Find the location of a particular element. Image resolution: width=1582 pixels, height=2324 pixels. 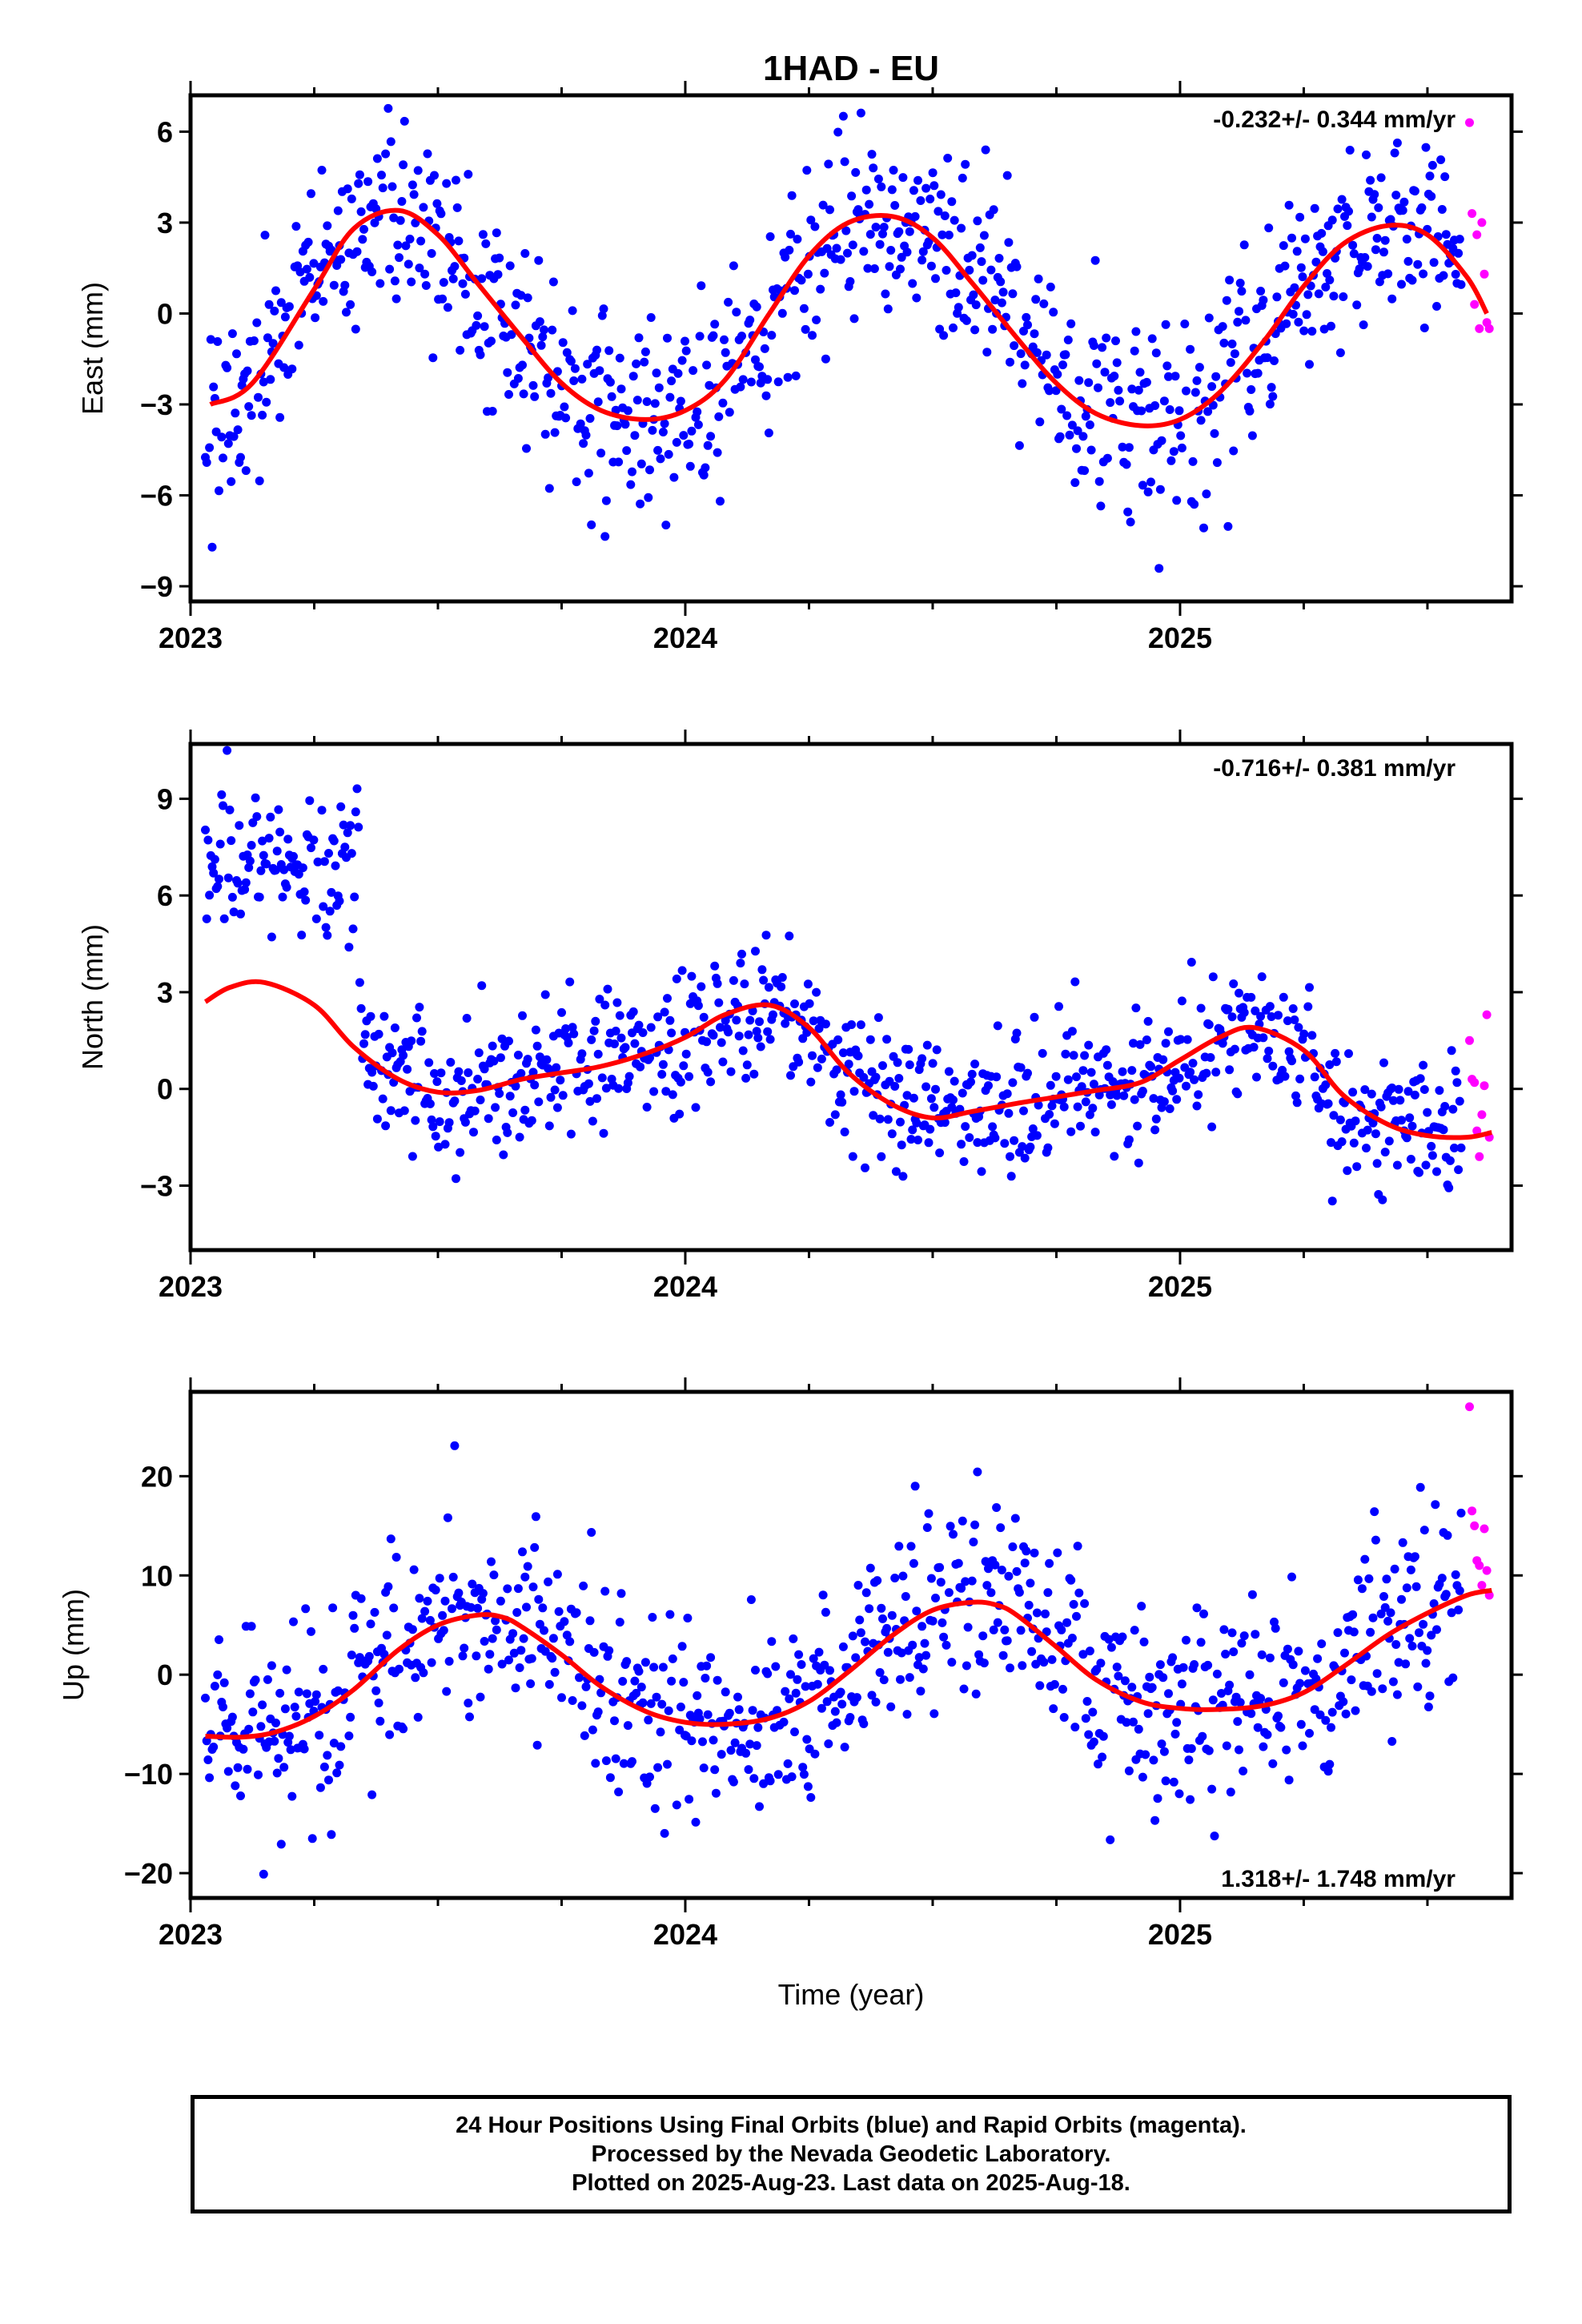

rapid-orbit-point is located at coordinates (1469, 1040).